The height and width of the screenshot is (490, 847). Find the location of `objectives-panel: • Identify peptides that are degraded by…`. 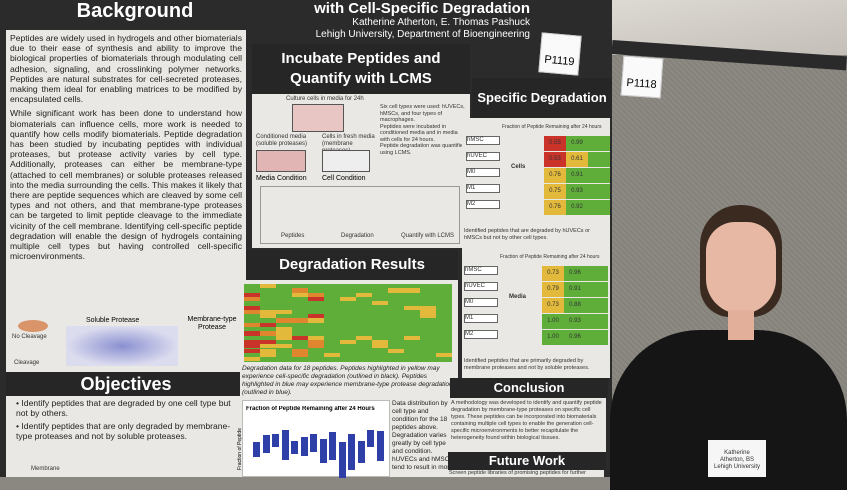

objectives-panel: • Identify peptides that are degraded by… is located at coordinates (126, 436).